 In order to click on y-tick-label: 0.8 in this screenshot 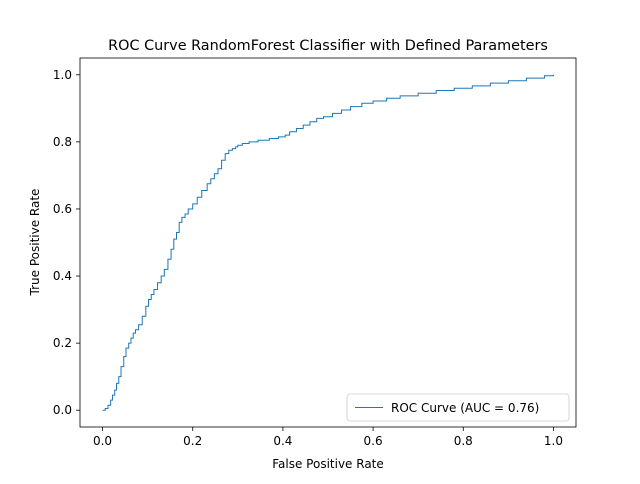, I will do `click(62, 142)`.